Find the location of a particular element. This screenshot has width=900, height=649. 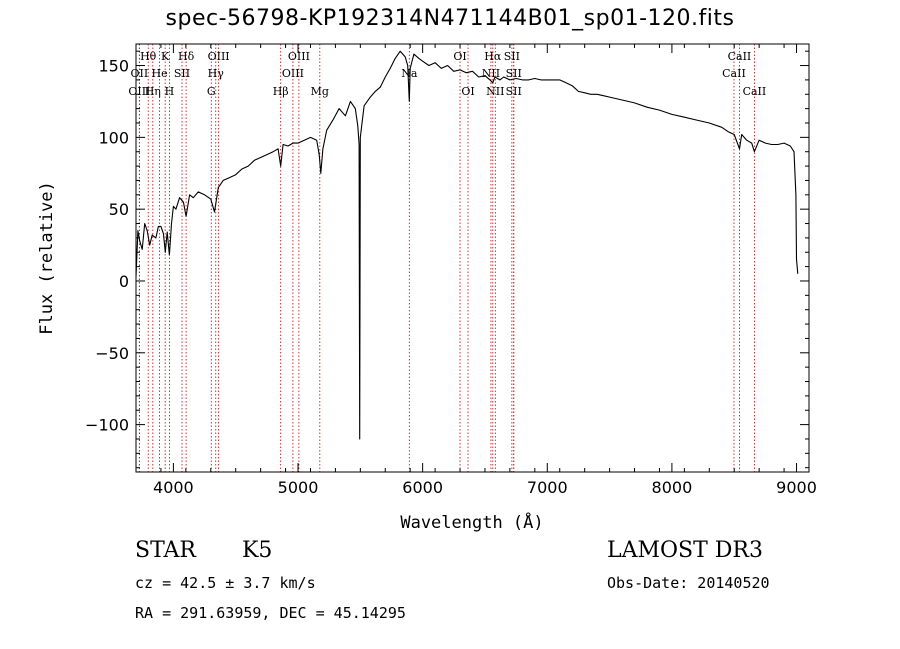

sky-coordinates: RA = 291.63959, DEC = 45.14295 is located at coordinates (270, 613).